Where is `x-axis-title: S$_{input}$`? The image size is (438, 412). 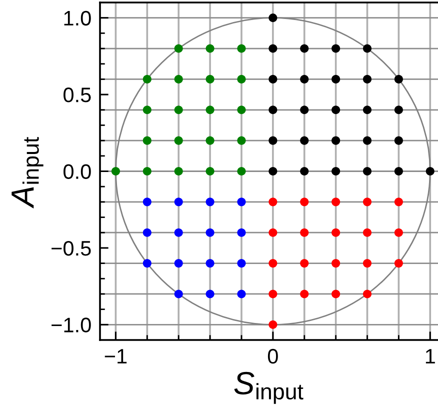
x-axis-title: S$_{input}$ is located at coordinates (269, 388).